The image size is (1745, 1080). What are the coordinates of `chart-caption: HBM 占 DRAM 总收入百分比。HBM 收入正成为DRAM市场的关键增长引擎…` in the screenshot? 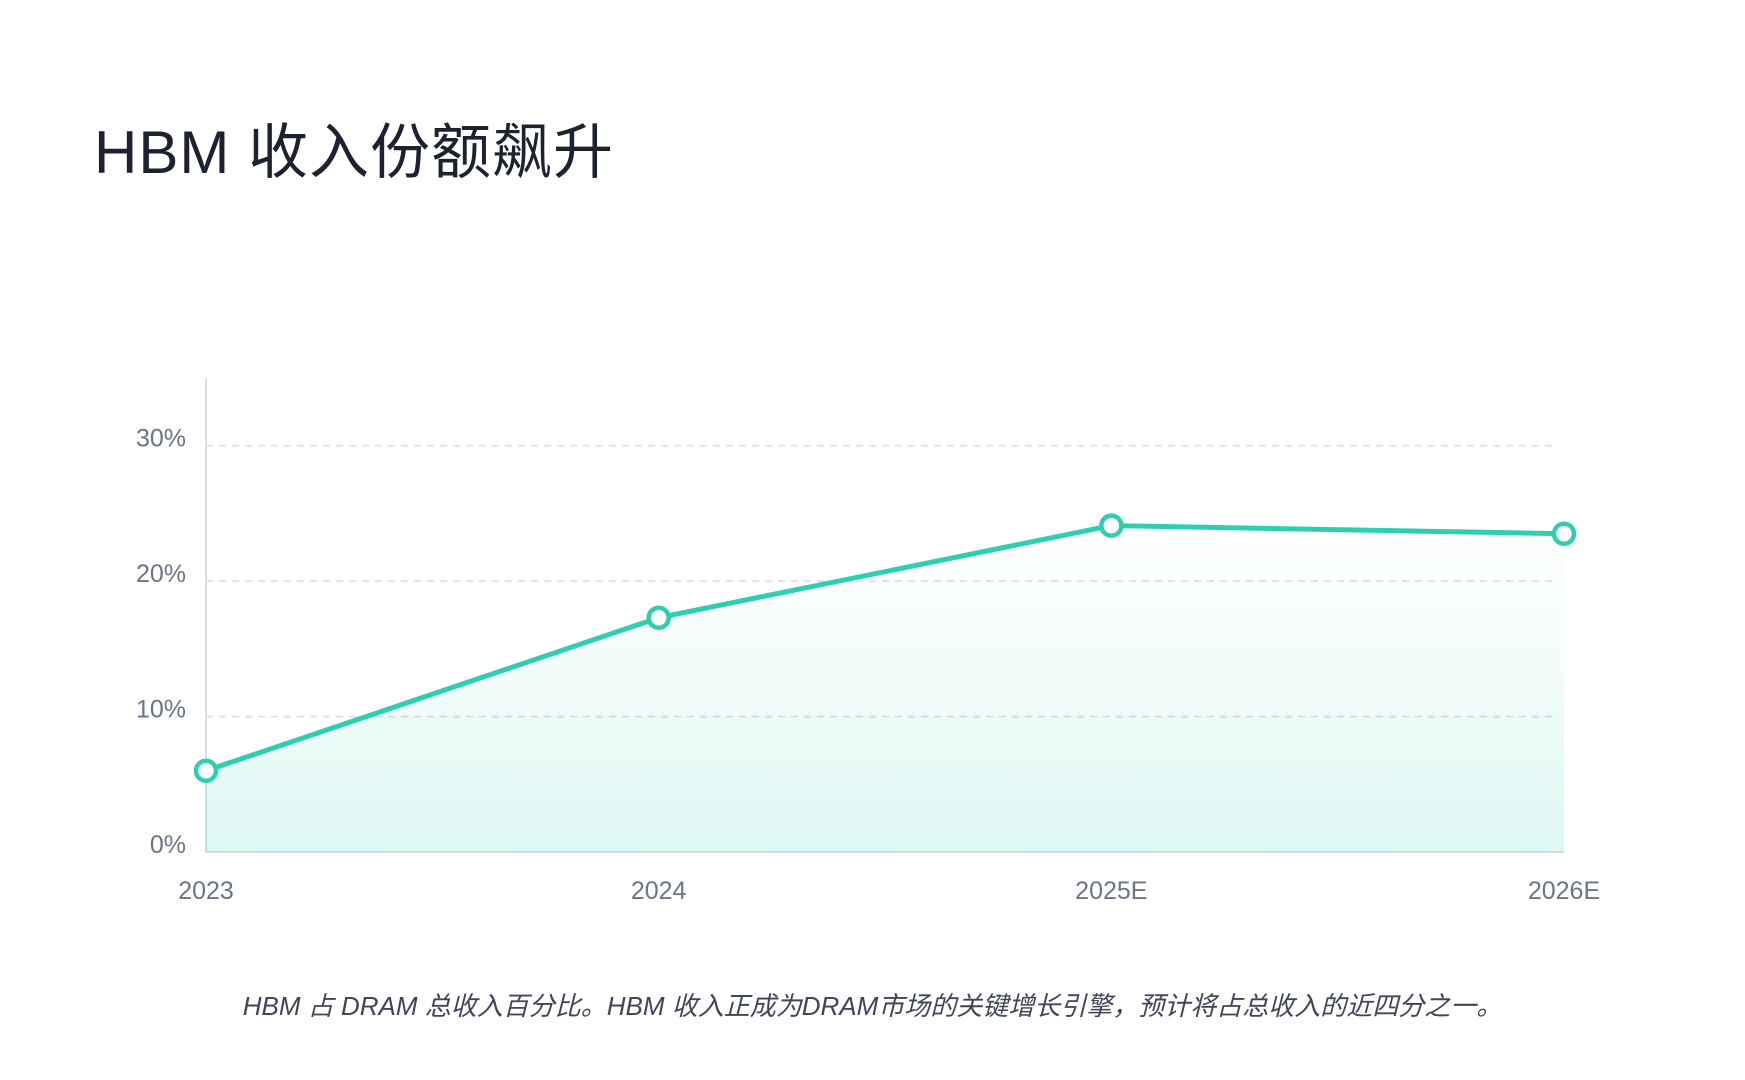 It's located at (872, 1006).